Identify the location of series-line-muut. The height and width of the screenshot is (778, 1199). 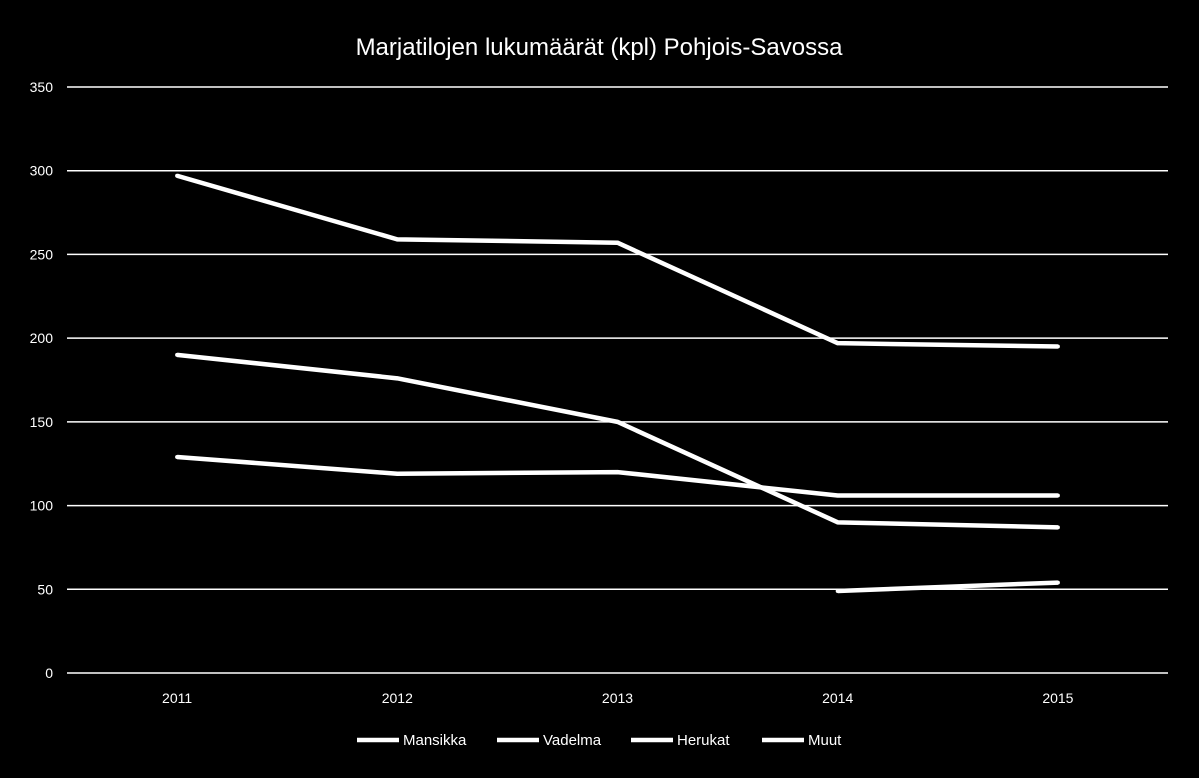
(947, 587).